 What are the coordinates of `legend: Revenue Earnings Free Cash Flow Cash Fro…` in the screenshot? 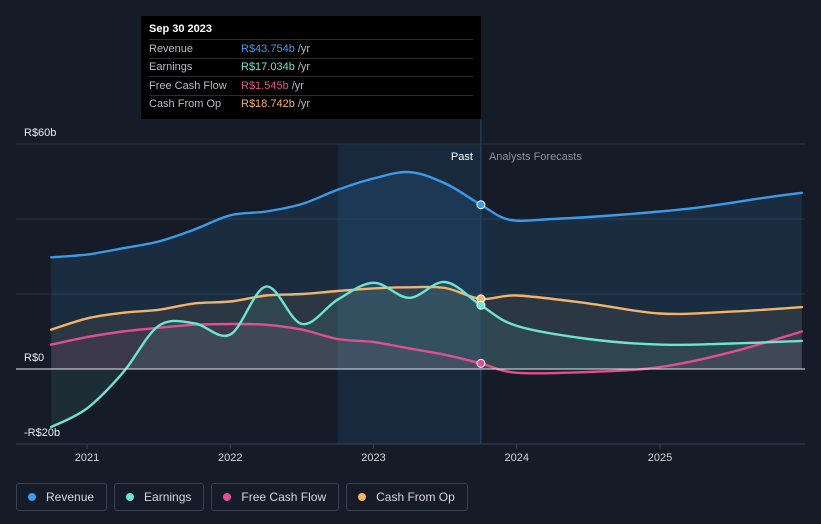 It's located at (242, 497).